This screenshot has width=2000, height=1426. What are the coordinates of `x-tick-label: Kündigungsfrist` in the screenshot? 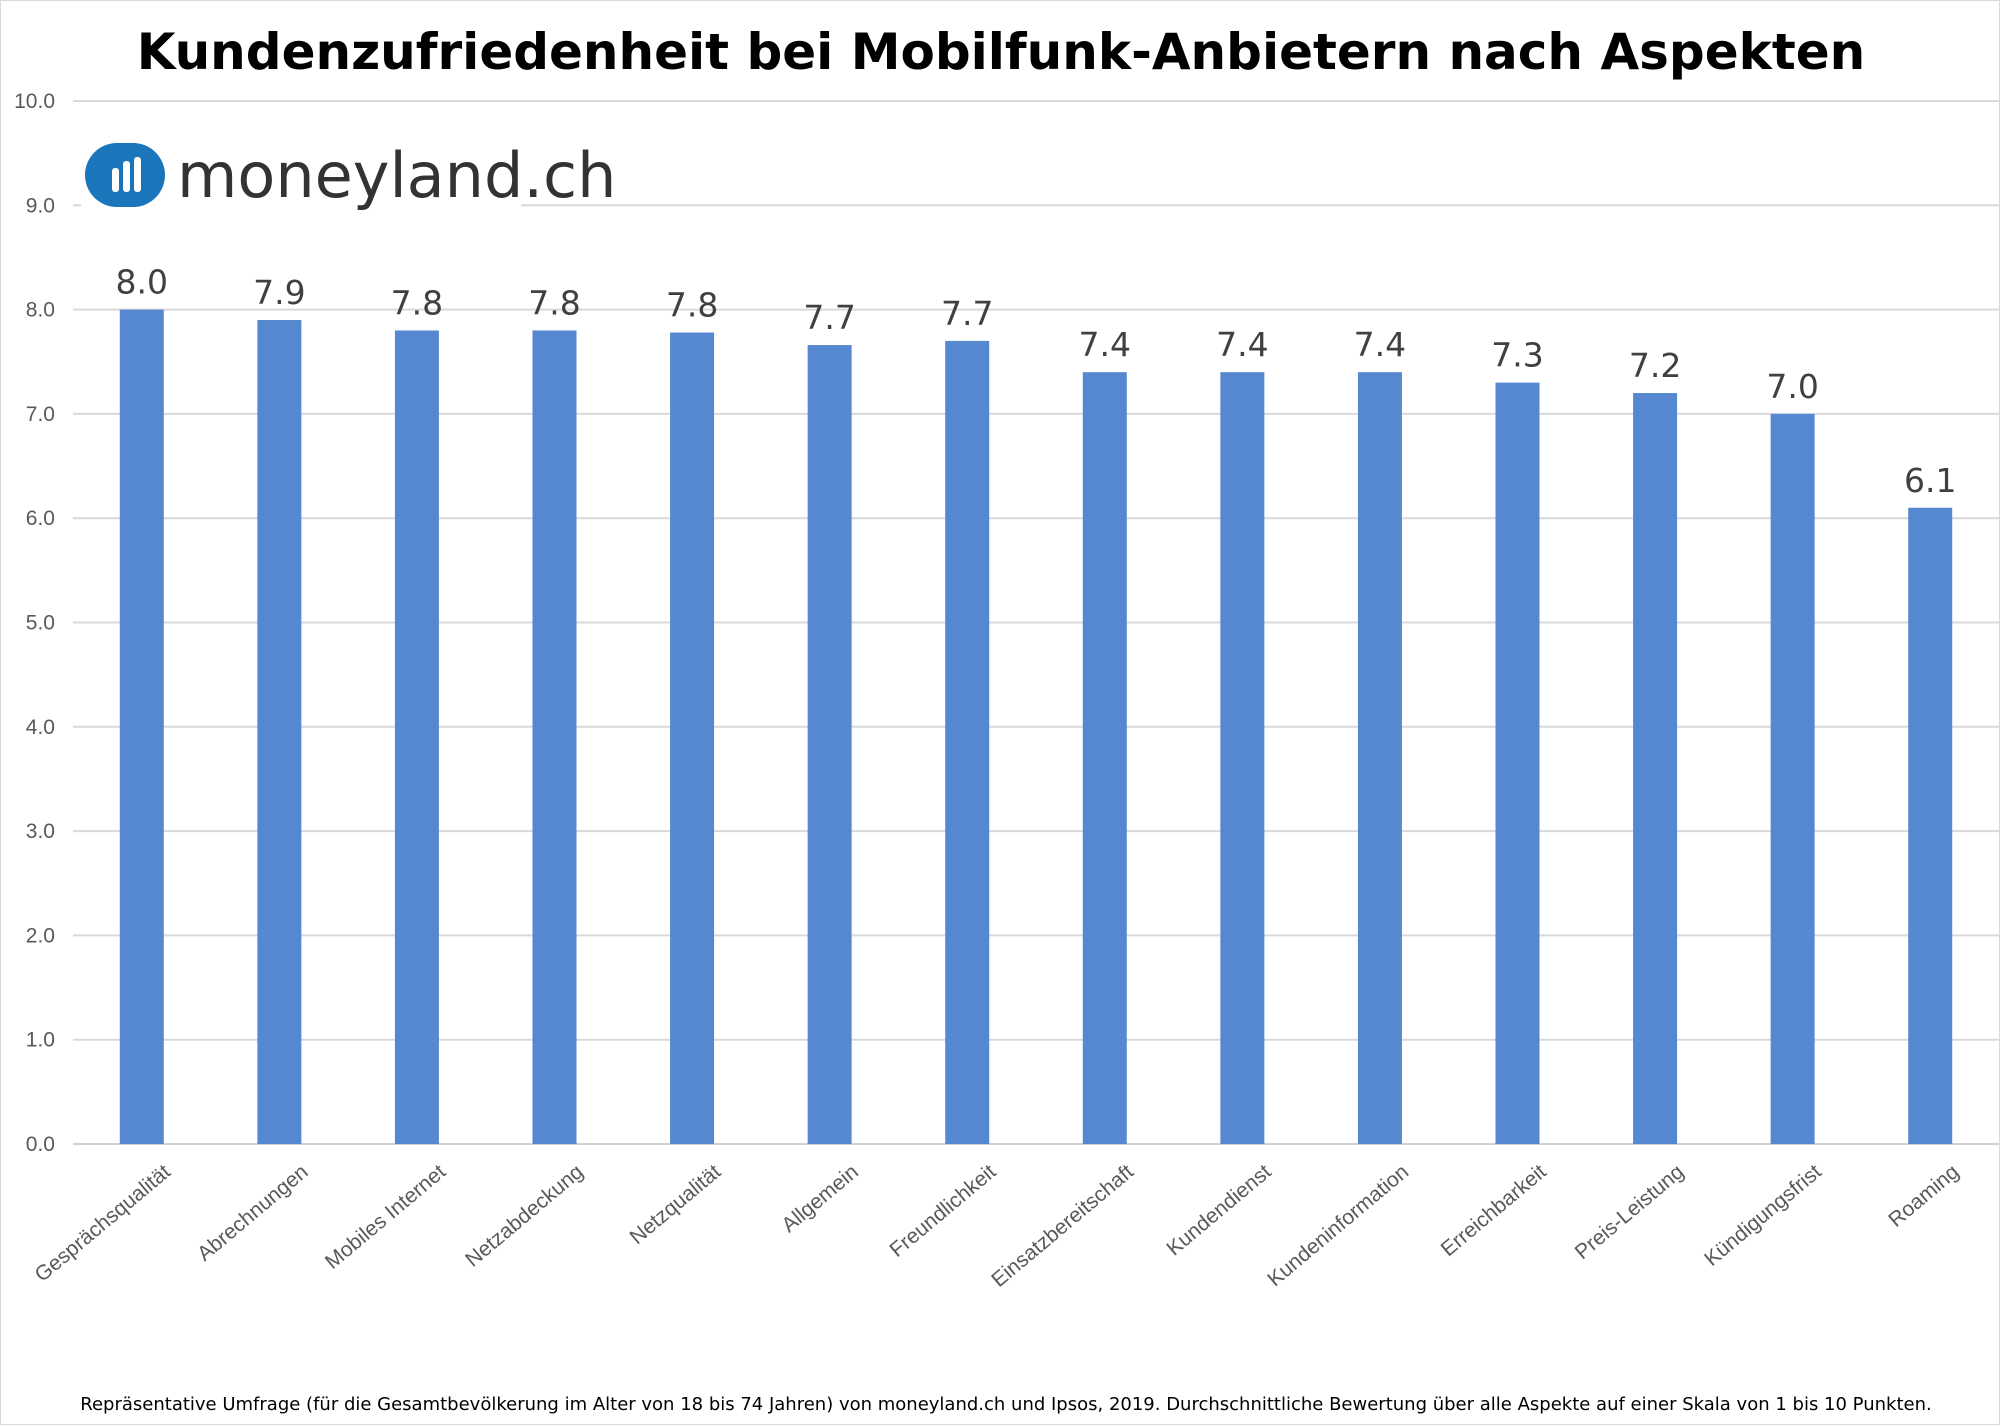 It's located at (1763, 1215).